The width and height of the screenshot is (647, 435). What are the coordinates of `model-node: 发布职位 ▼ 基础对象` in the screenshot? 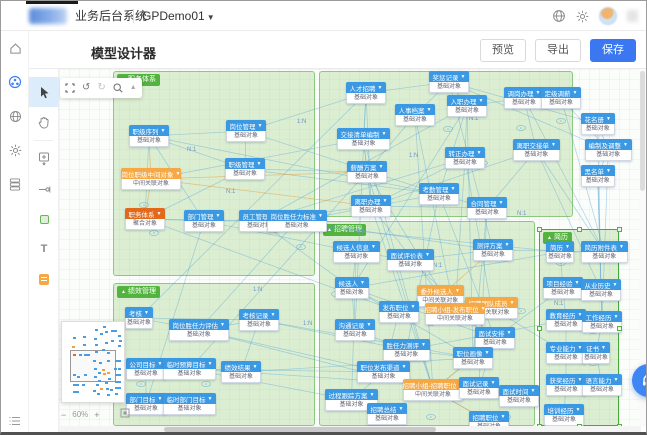 It's located at (399, 312).